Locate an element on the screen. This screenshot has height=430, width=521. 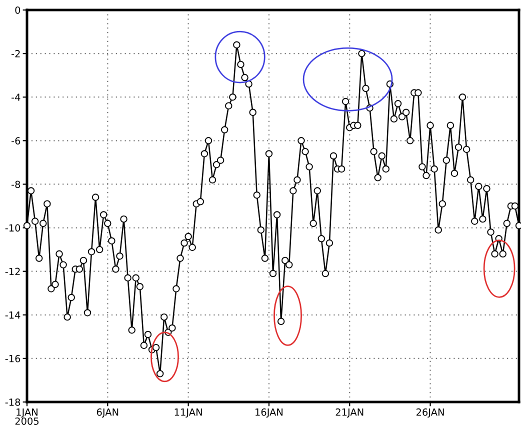
y-tick-label: -8 is located at coordinates (16, 184).